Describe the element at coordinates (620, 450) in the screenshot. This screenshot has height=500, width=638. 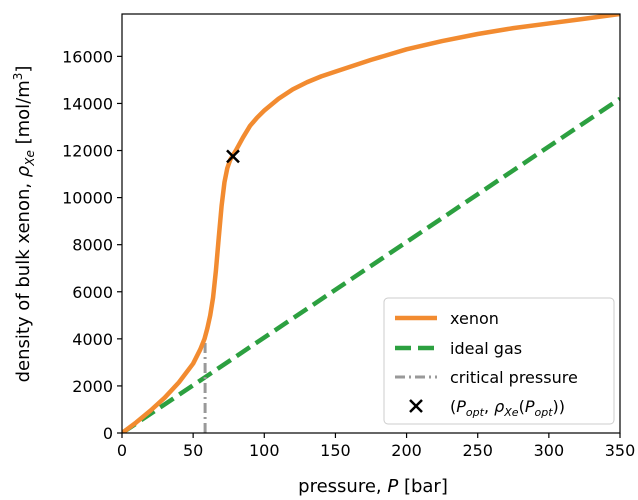
I see `x-tick-label-350: 350` at that location.